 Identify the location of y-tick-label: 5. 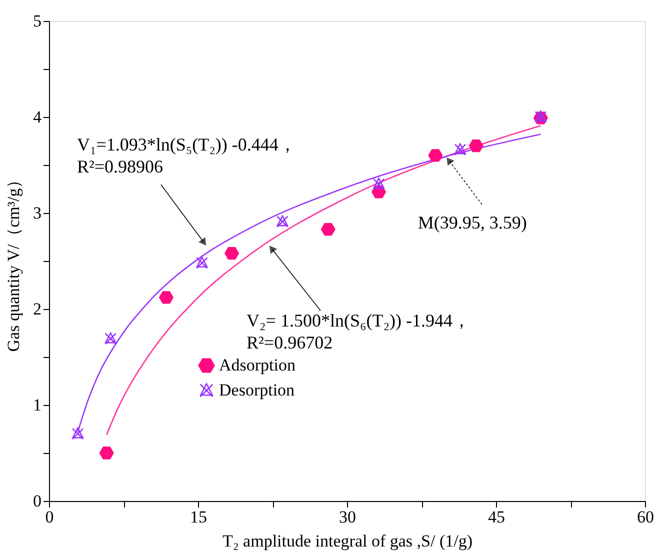
(37, 21).